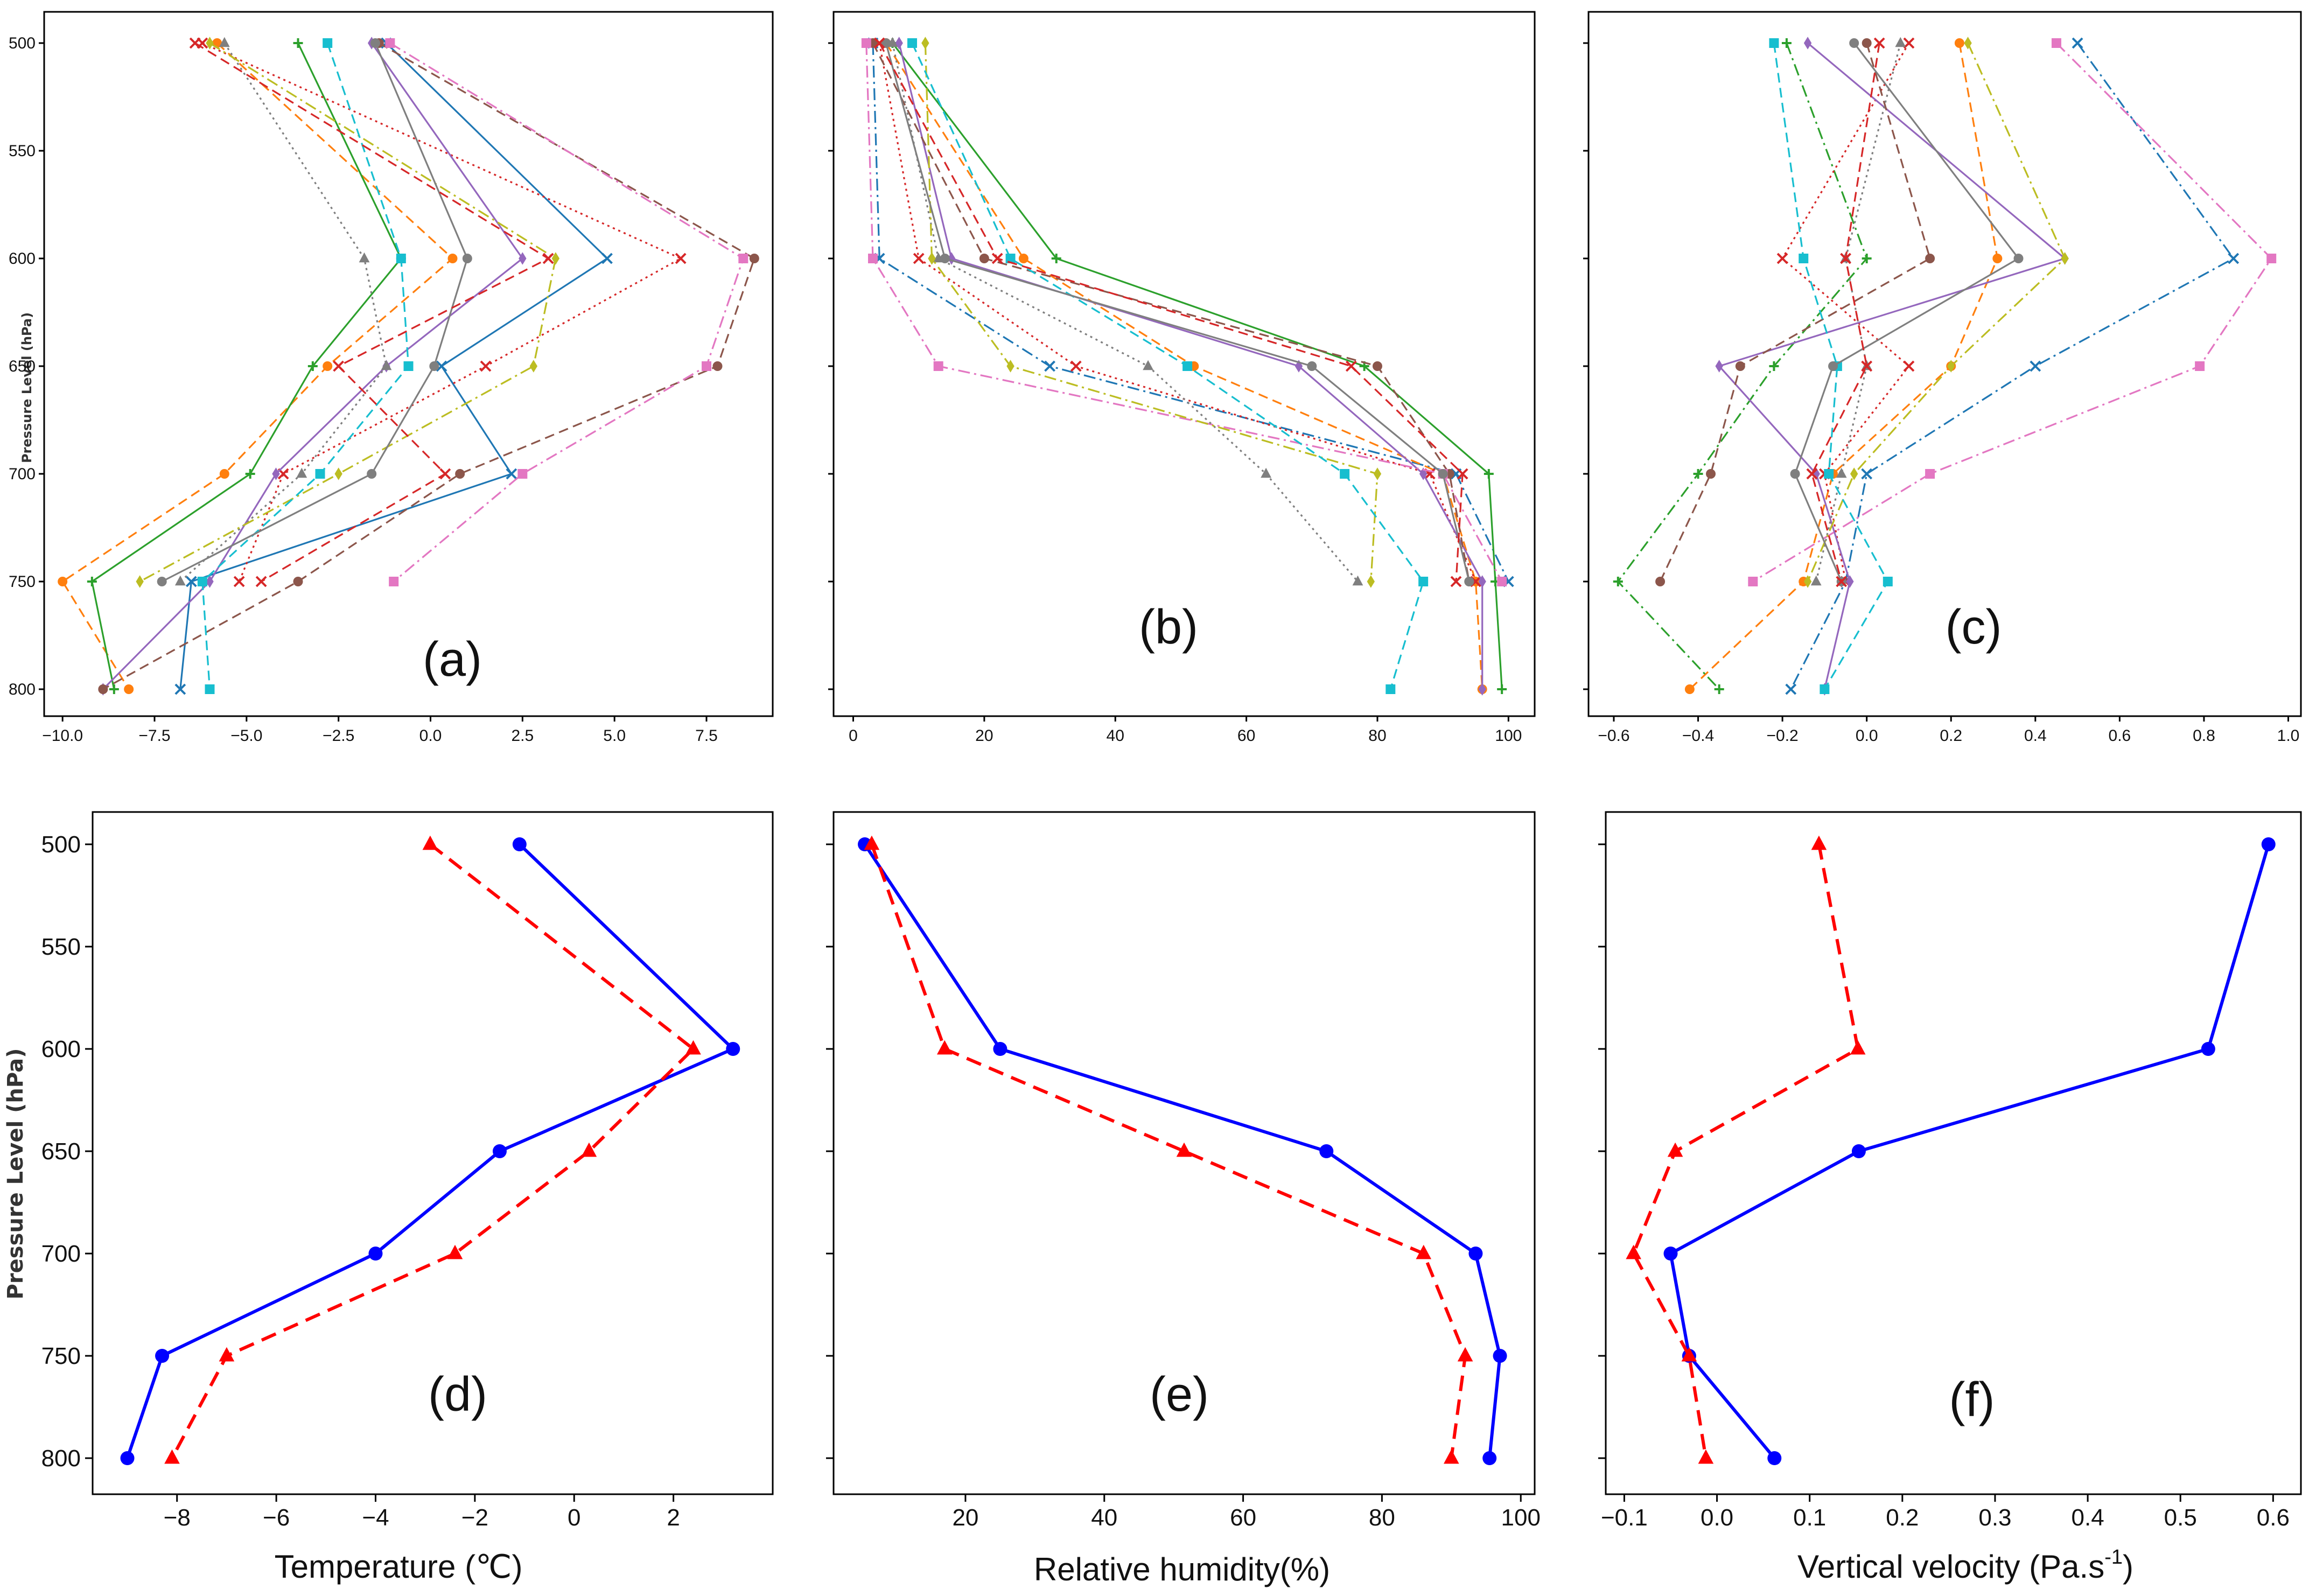 The height and width of the screenshot is (1596, 2309). Describe the element at coordinates (474, 1517) in the screenshot. I see `x-tick-label: −2` at that location.